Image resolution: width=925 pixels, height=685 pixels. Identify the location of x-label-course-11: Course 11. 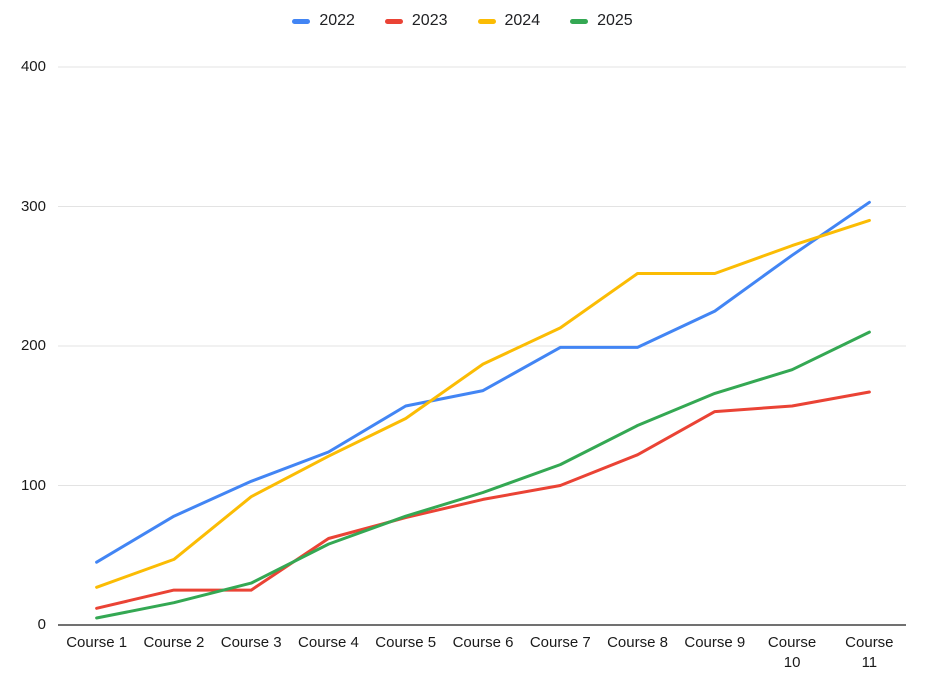
(869, 652).